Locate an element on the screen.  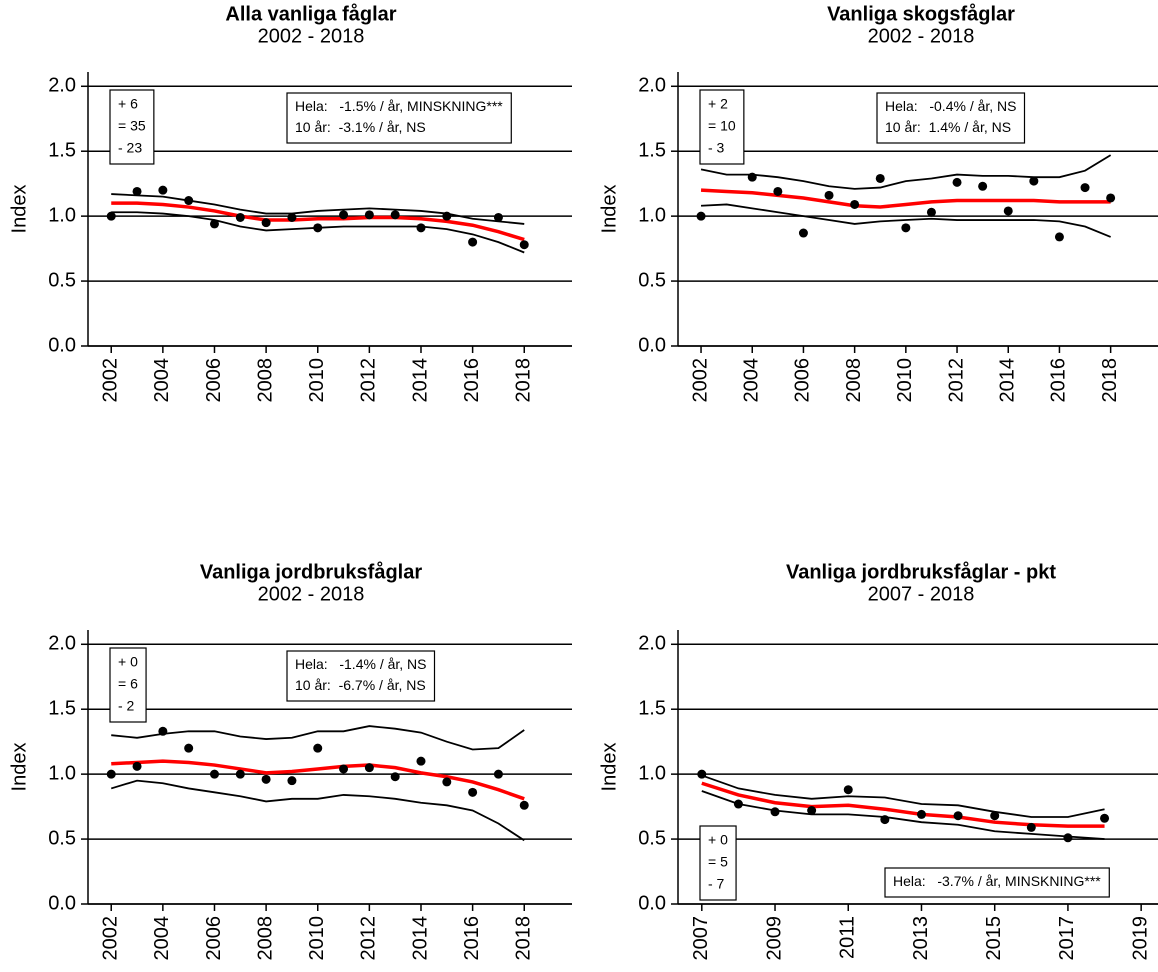
x-tick-label: 2007 is located at coordinates (701, 938).